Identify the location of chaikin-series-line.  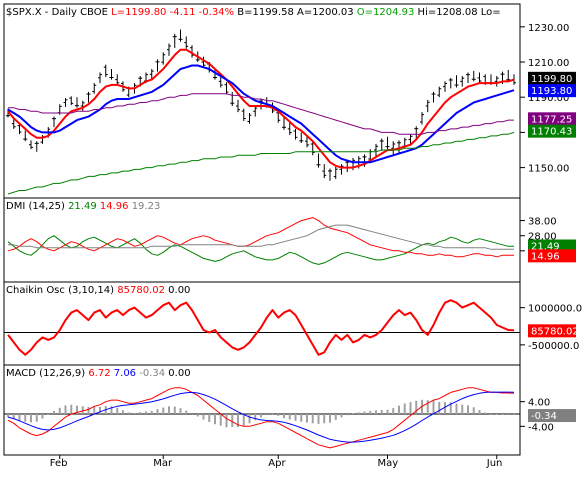
(261, 327).